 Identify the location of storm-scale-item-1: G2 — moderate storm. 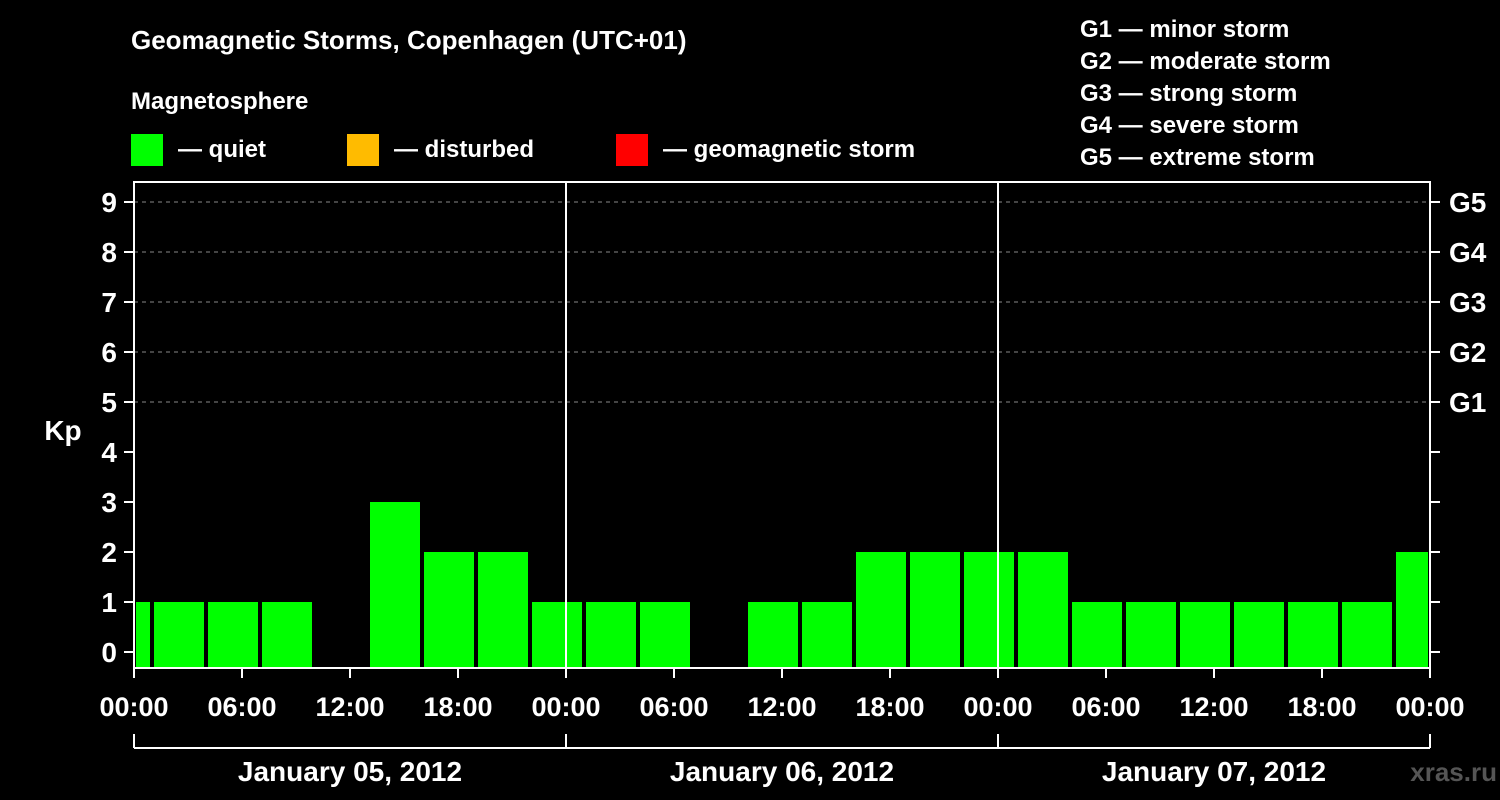
(1205, 61).